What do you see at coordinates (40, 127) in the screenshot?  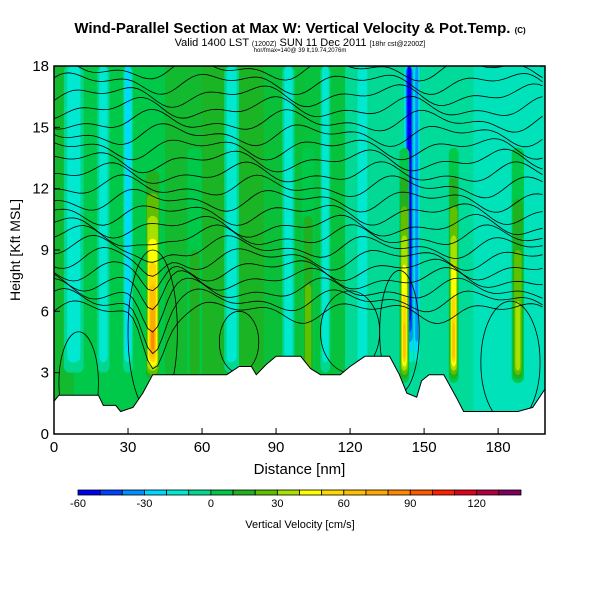 I see `y-tick-label: 15` at bounding box center [40, 127].